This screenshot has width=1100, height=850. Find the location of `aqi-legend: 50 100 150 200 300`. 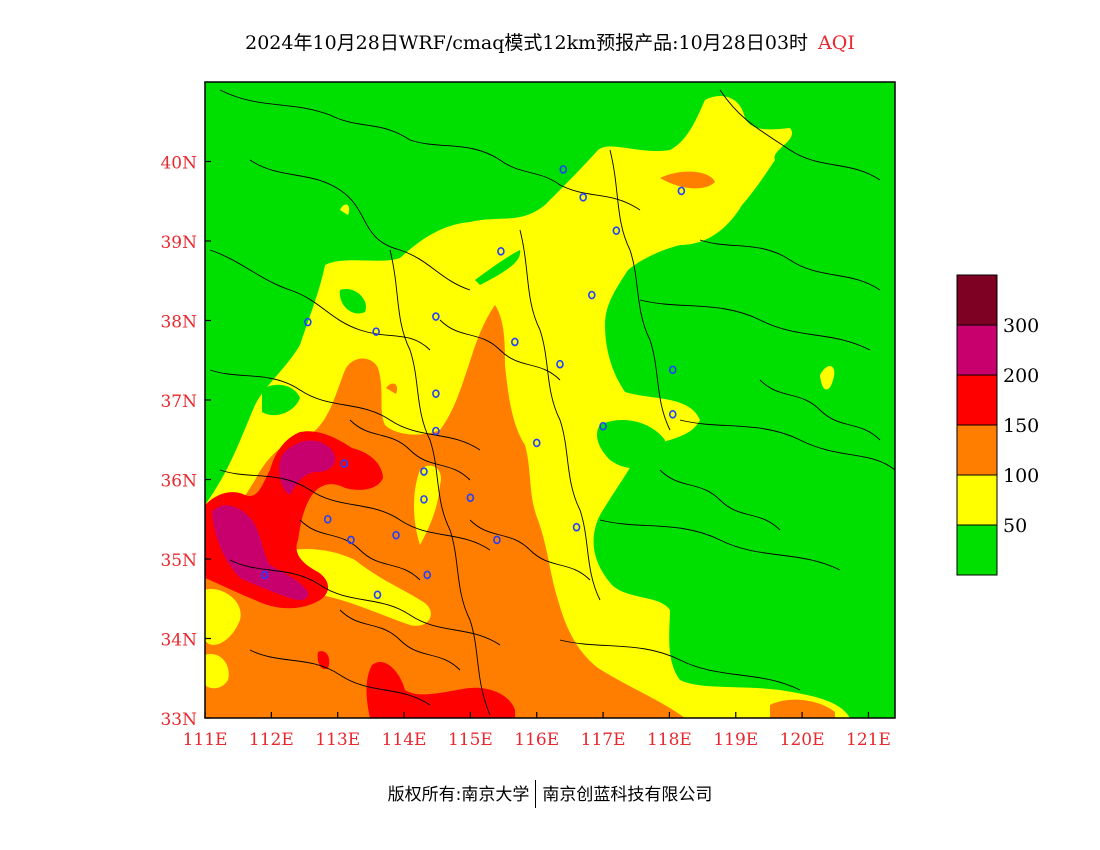

aqi-legend: 50 100 150 200 300 is located at coordinates (997, 425).